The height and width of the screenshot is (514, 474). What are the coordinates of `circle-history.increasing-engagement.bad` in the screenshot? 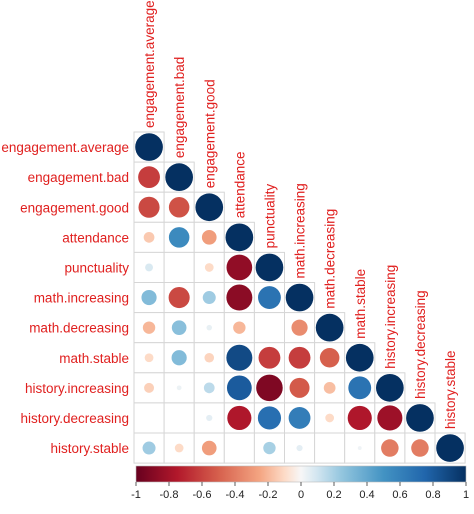 It's located at (179, 388).